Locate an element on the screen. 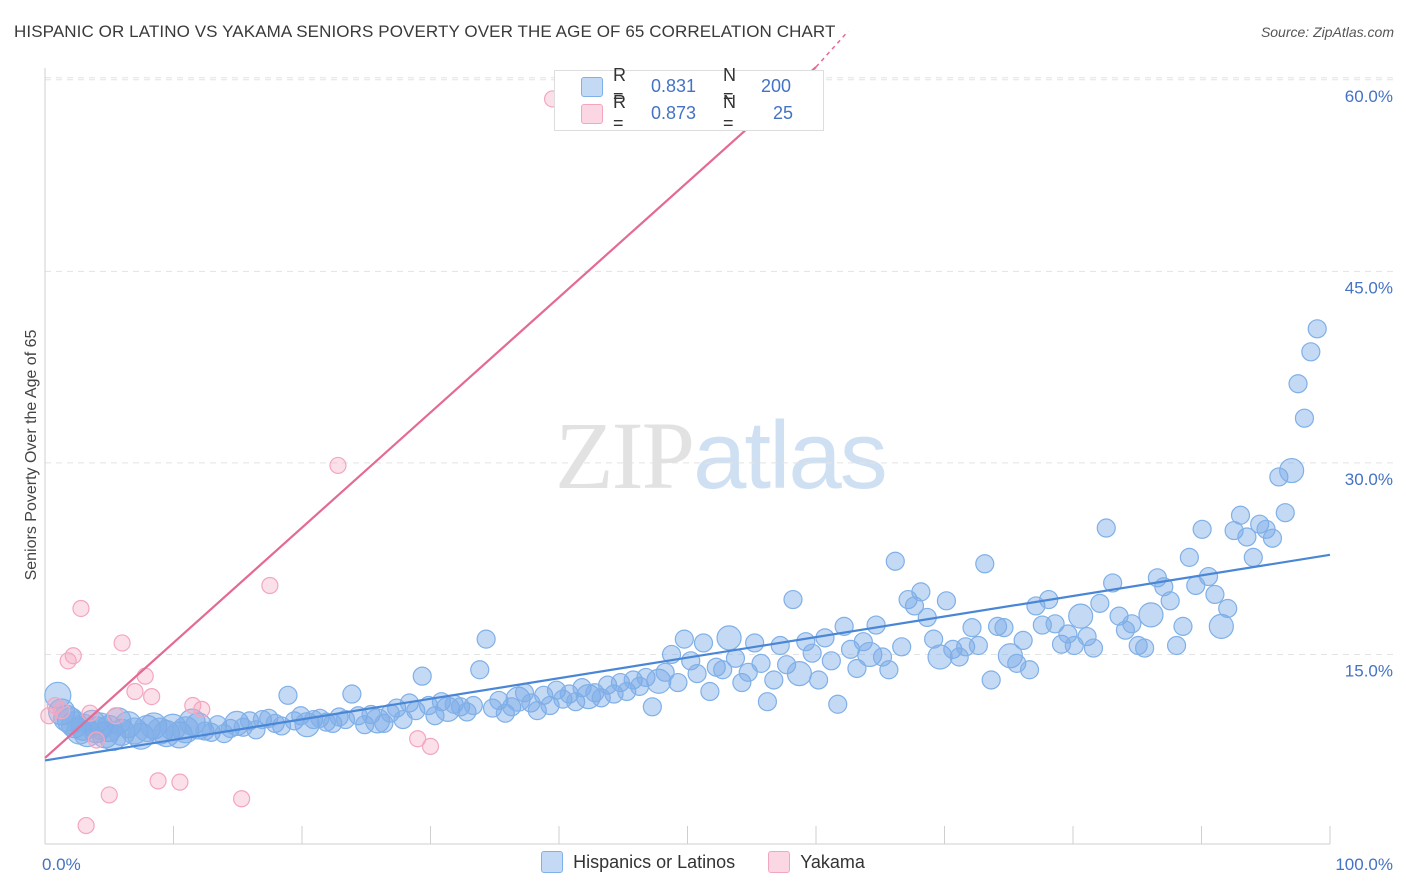 The height and width of the screenshot is (892, 1406). legend-swatch-blue is located at coordinates (592, 87).